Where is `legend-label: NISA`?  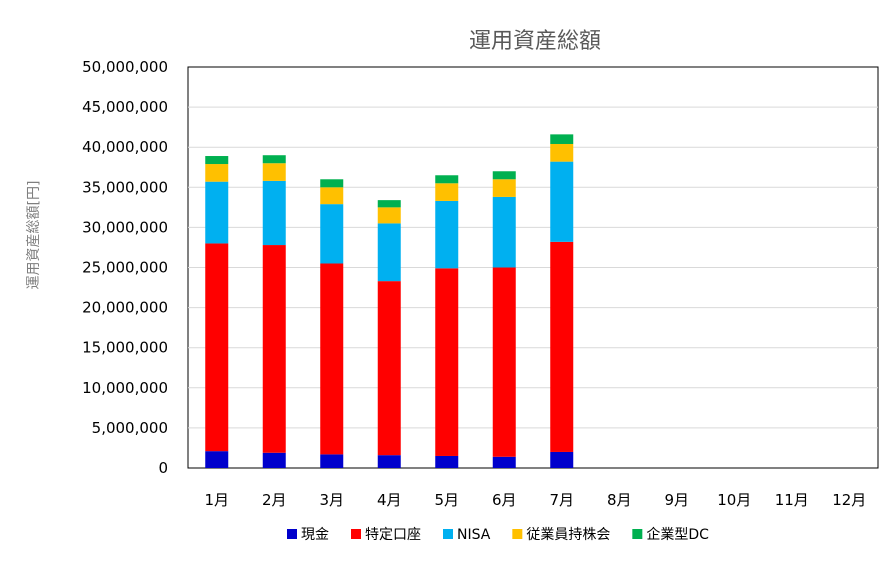 legend-label: NISA is located at coordinates (474, 535).